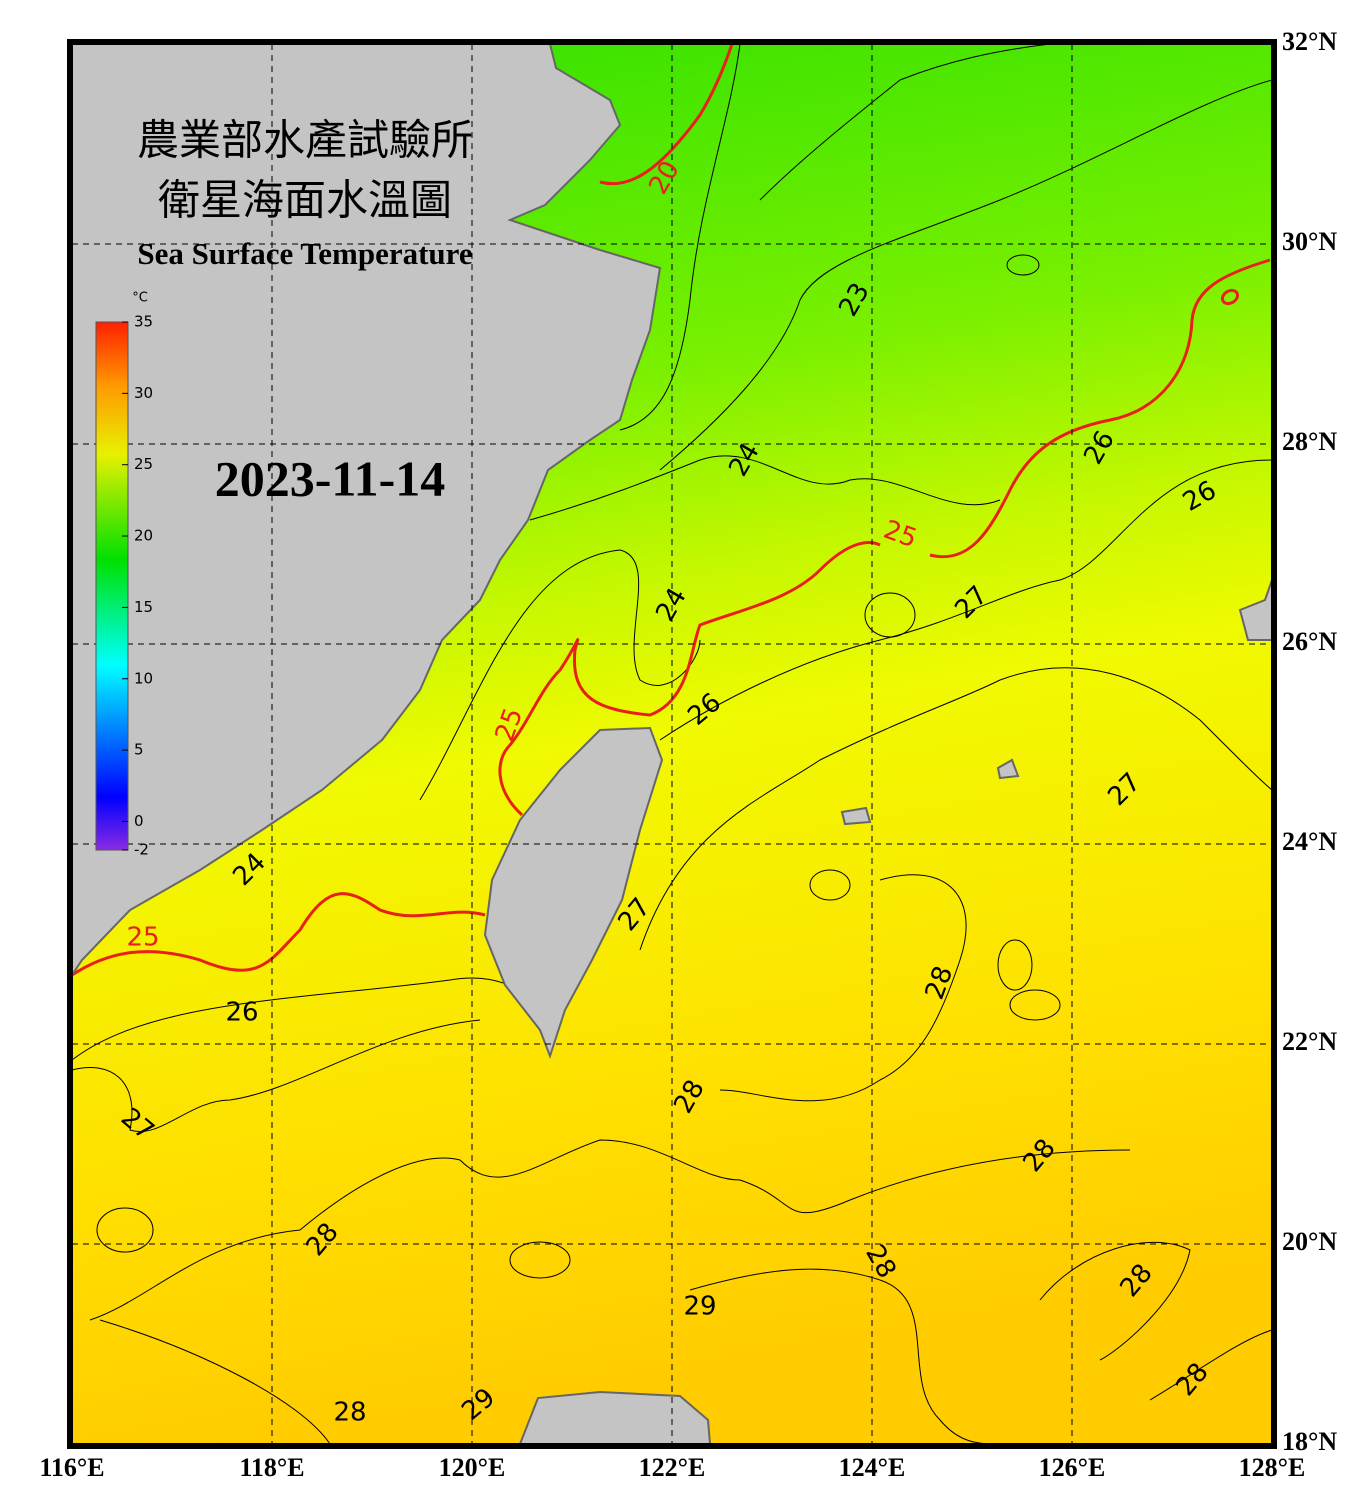 The image size is (1350, 1505). Describe the element at coordinates (872, 1467) in the screenshot. I see `lon-label: 124°E` at that location.